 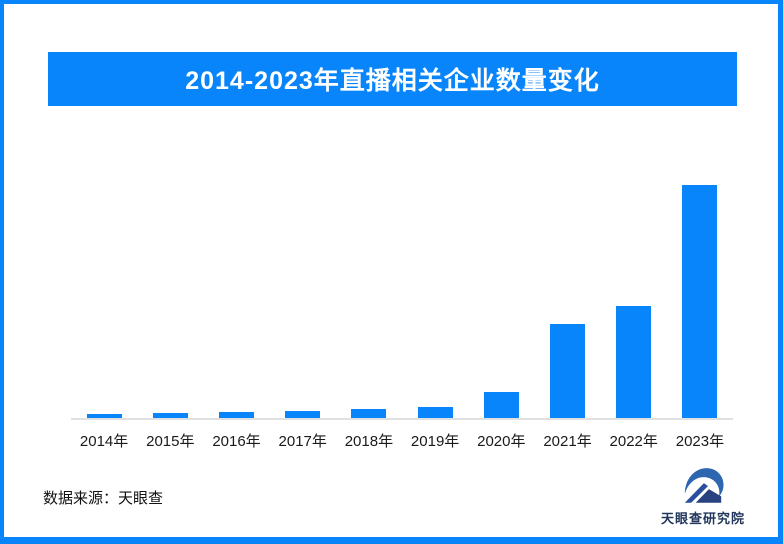 I want to click on bar-slot-2018年, so click(x=369, y=284).